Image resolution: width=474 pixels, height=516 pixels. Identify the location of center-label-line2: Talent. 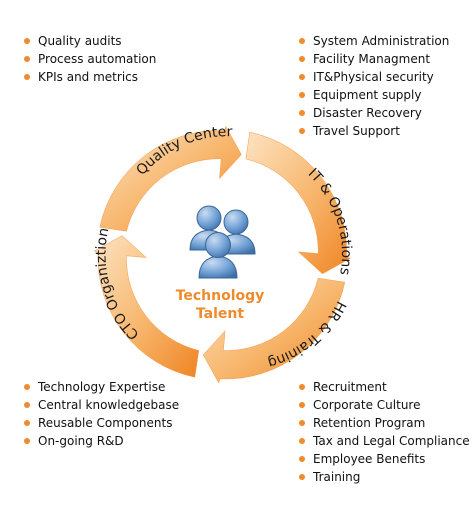
(220, 314).